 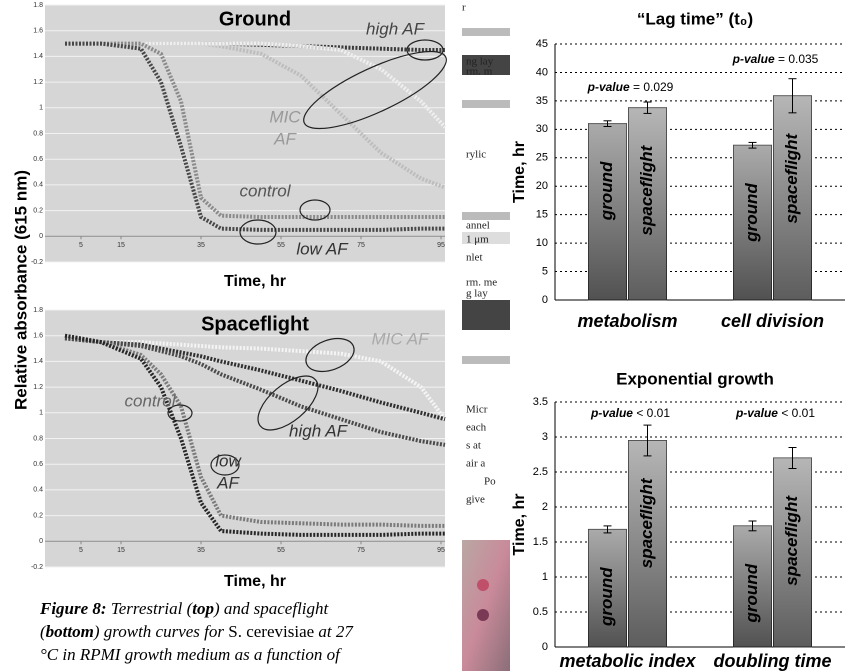 What do you see at coordinates (480, 62) in the screenshot?
I see `text-fragment: ng lay` at bounding box center [480, 62].